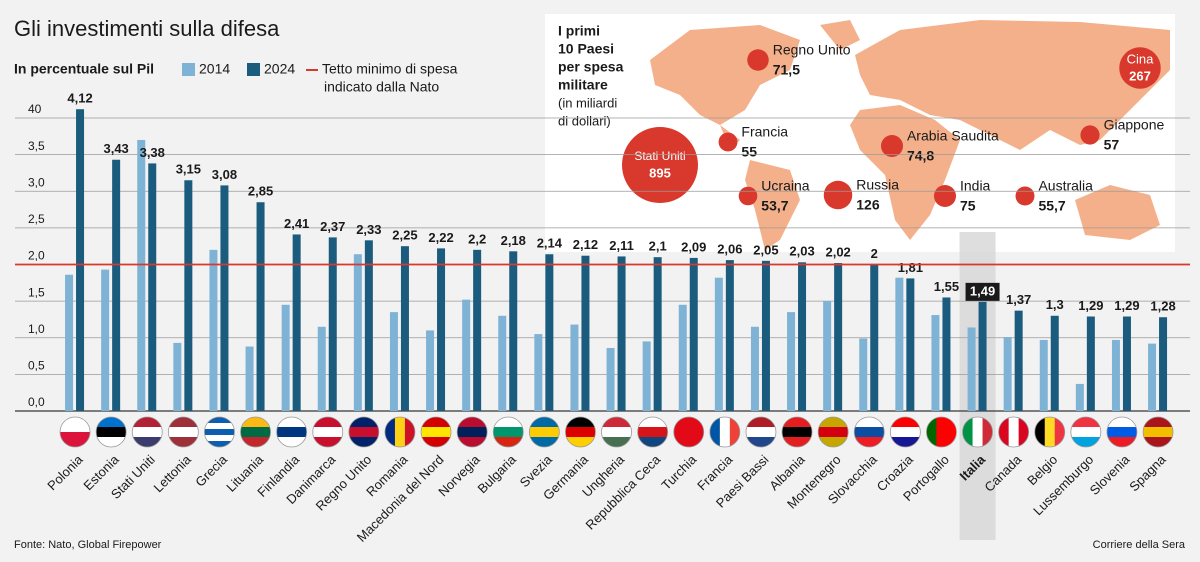 This screenshot has width=1200, height=562. I want to click on value-label: 3,15, so click(188, 169).